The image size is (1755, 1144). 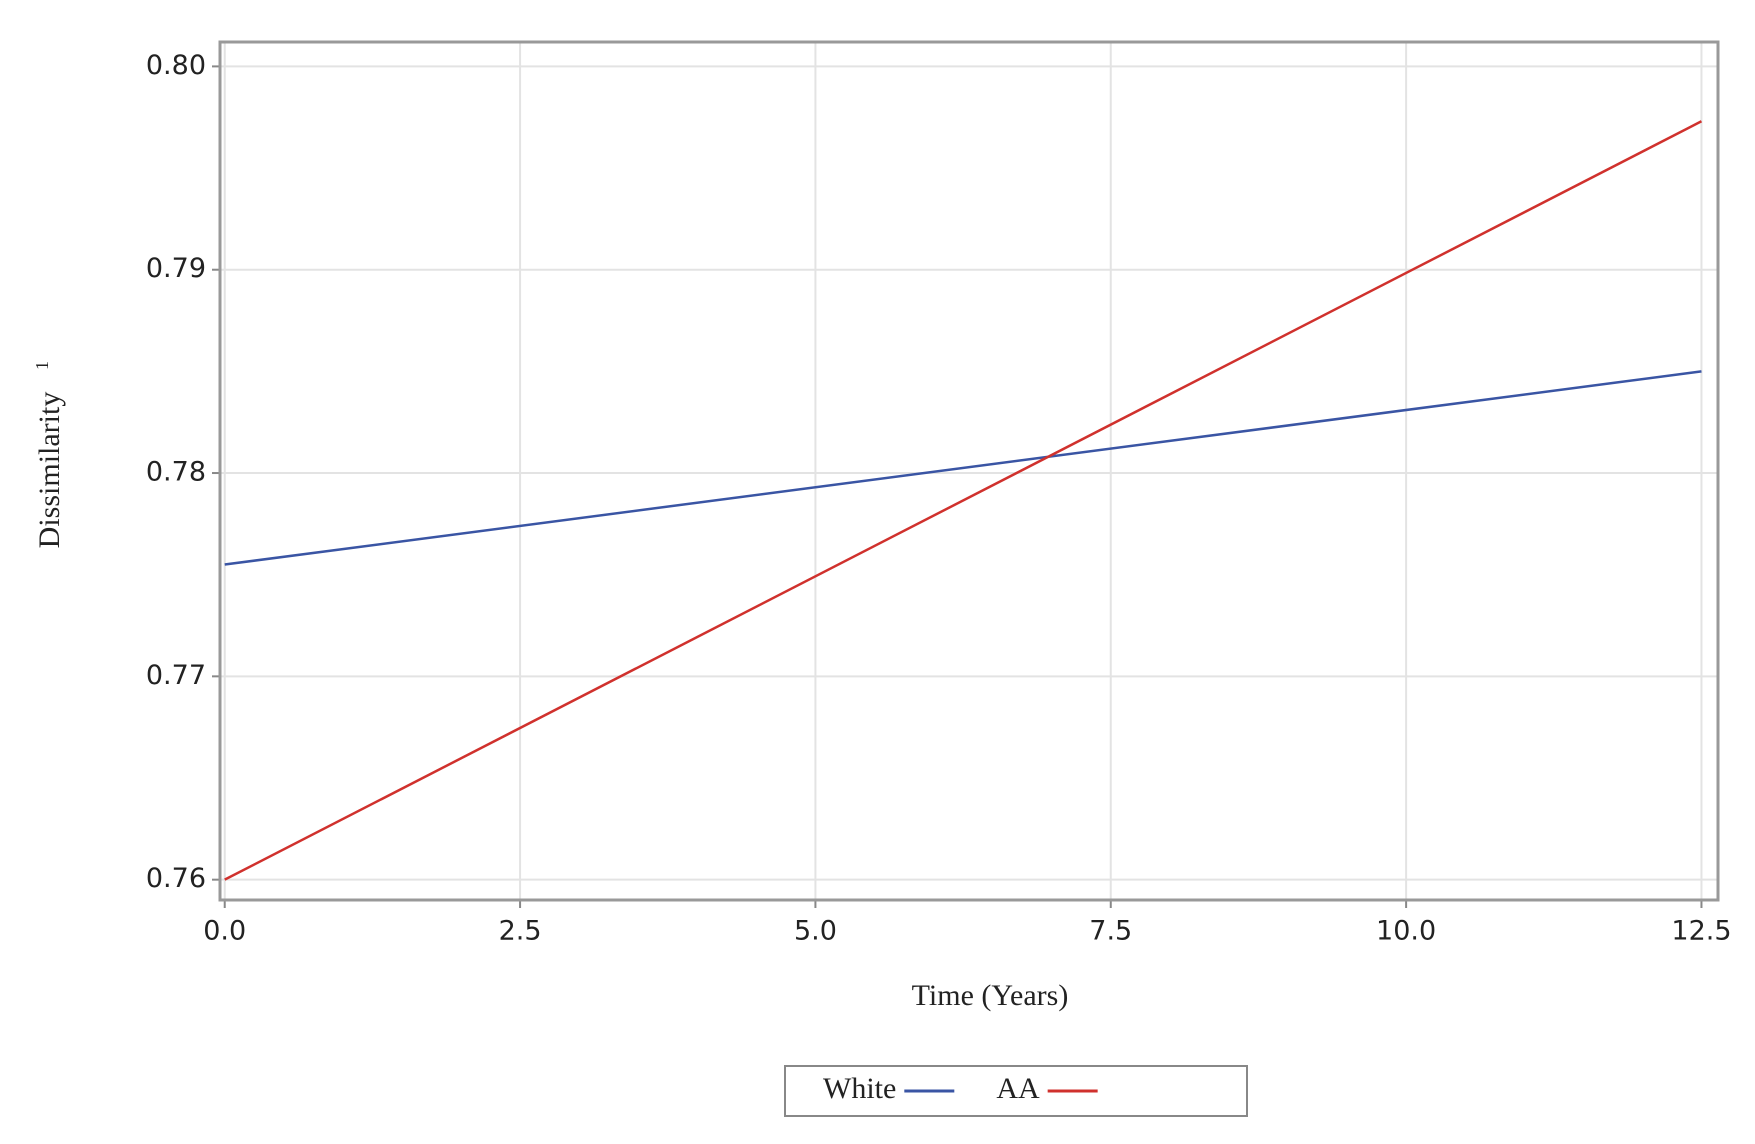 I want to click on legend-box, so click(x=1016, y=1091).